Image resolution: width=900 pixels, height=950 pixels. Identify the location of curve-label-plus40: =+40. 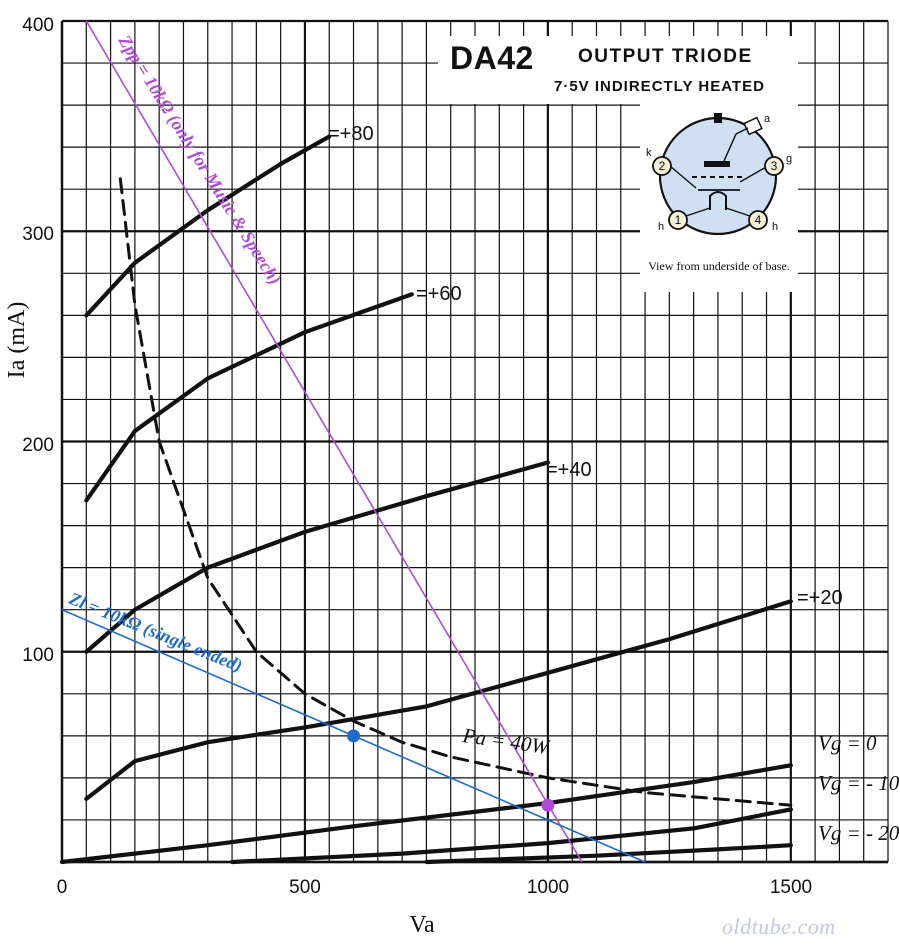
(569, 470).